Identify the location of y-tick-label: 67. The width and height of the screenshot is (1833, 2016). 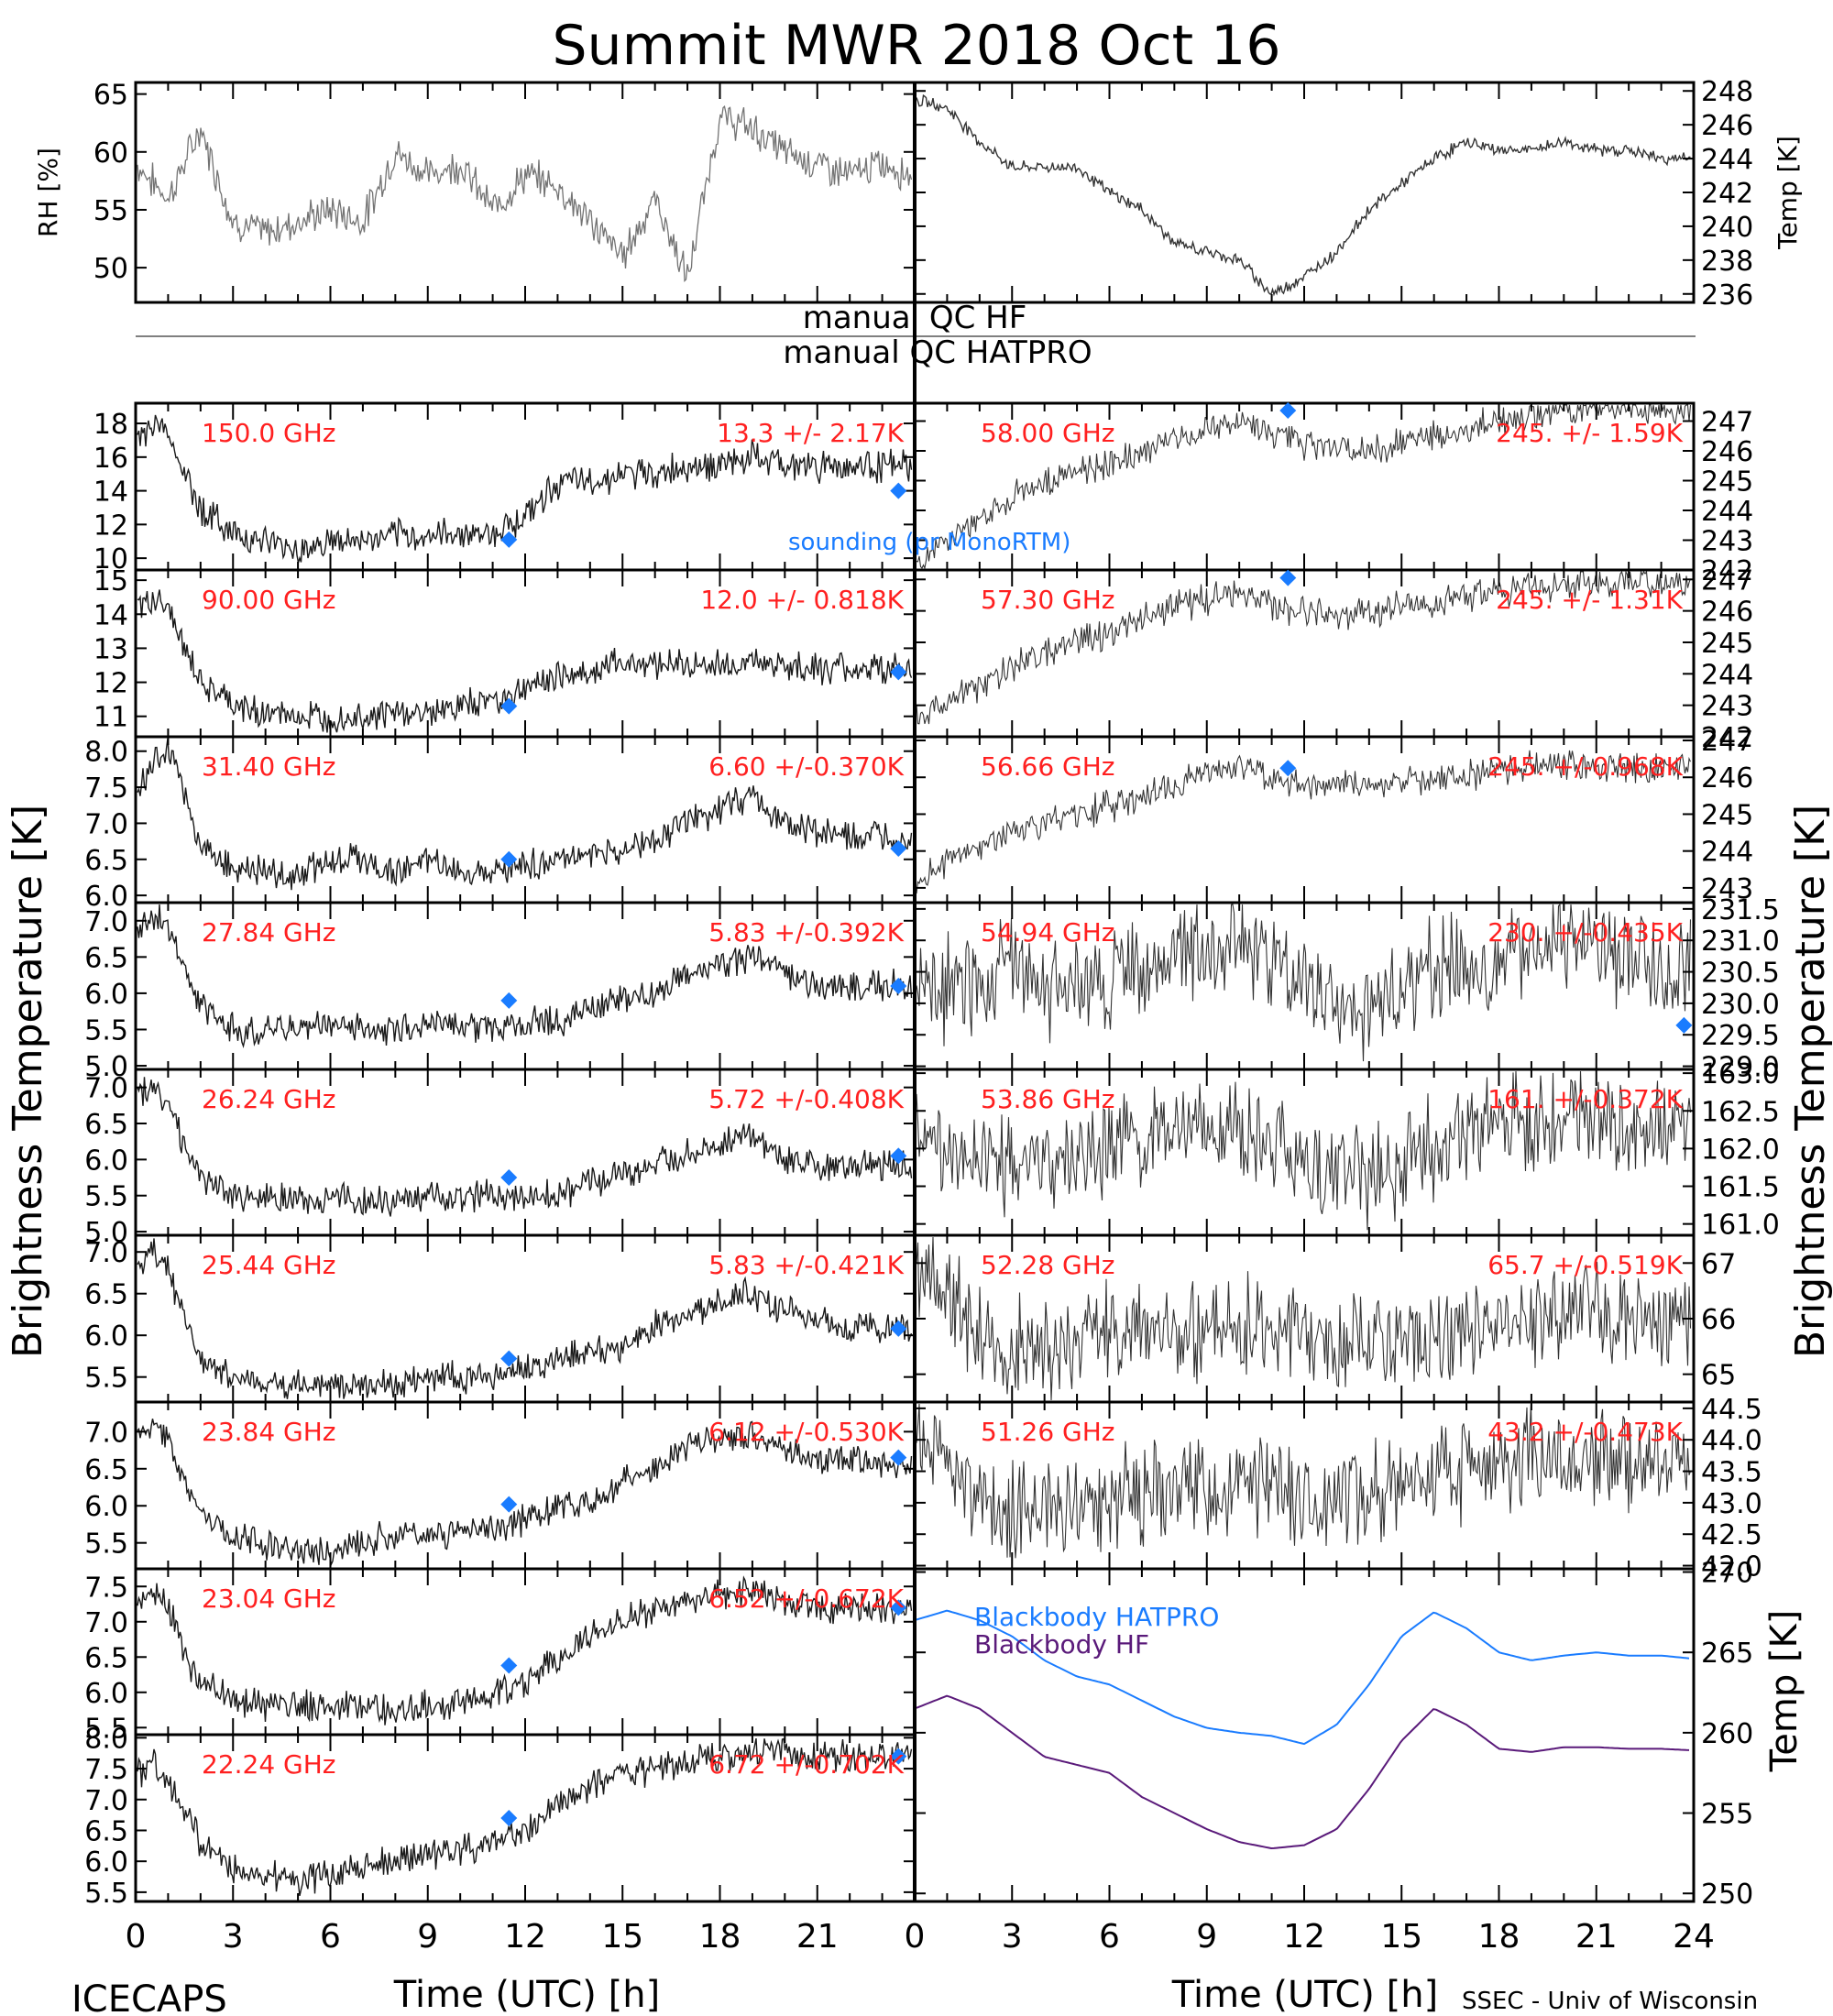
(1718, 1264).